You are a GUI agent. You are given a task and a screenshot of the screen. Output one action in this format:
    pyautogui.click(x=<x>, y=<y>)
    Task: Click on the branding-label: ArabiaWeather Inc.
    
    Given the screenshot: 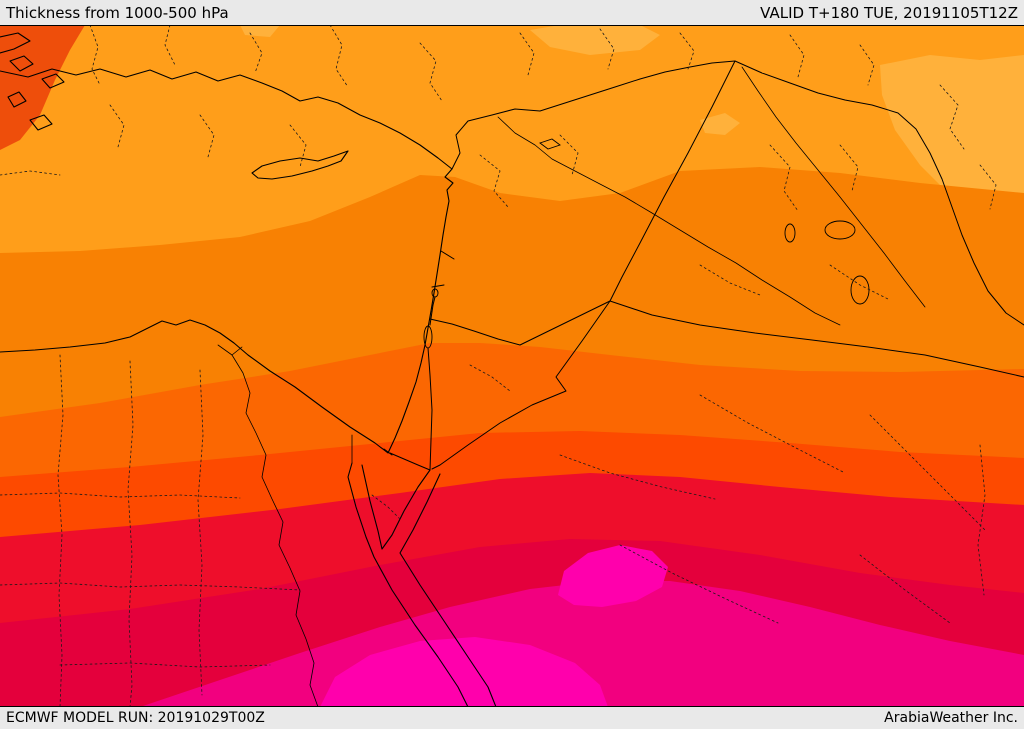 What is the action you would take?
    pyautogui.click(x=951, y=718)
    